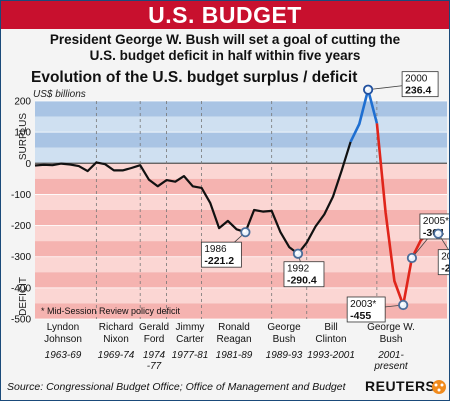 The width and height of the screenshot is (450, 401). Describe the element at coordinates (154, 327) in the screenshot. I see `president-name: Gerald` at that location.